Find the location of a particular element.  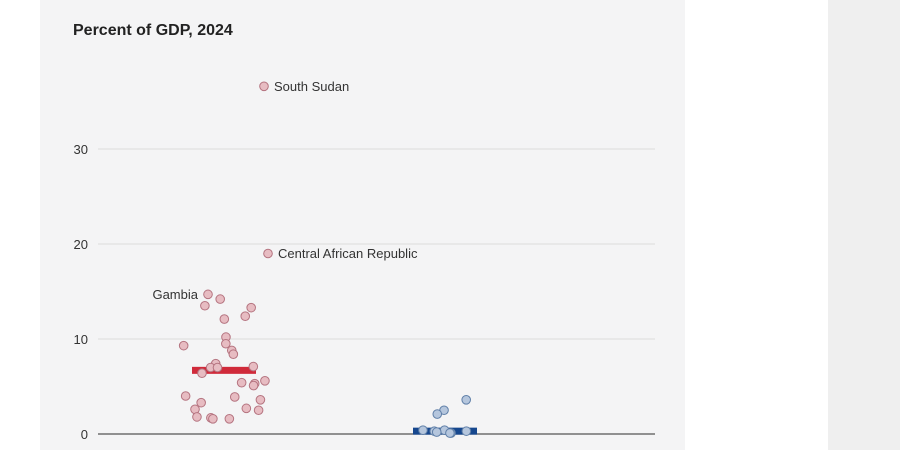

y-tick-label: 20 is located at coordinates (81, 244).